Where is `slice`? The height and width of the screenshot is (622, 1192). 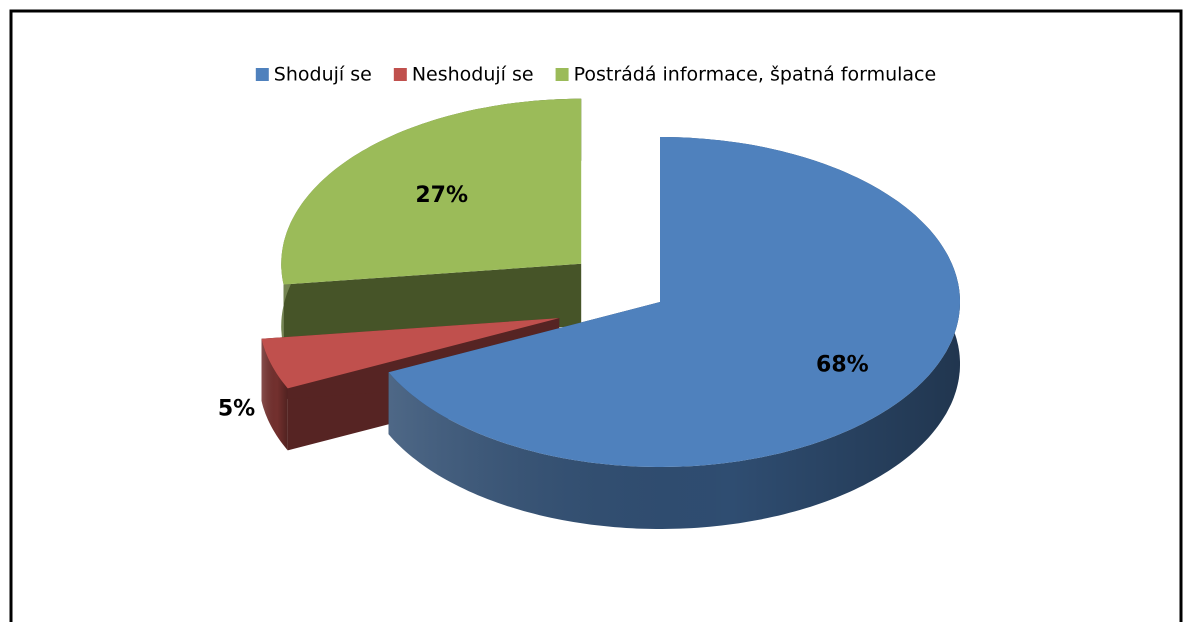 slice is located at coordinates (431, 222).